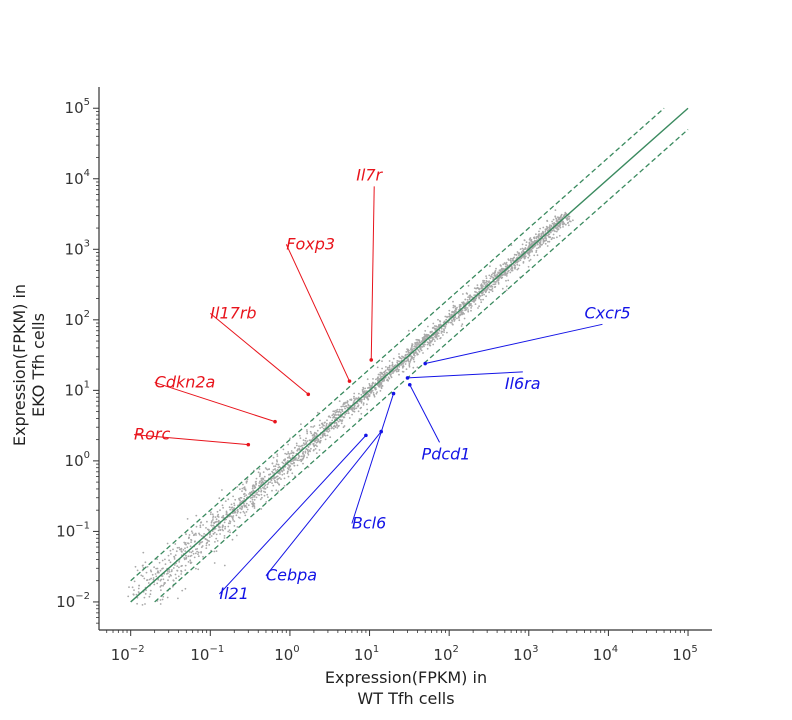 This screenshot has height=720, width=792. I want to click on annotation-label-pdcd1: Pdcd1, so click(446, 453).